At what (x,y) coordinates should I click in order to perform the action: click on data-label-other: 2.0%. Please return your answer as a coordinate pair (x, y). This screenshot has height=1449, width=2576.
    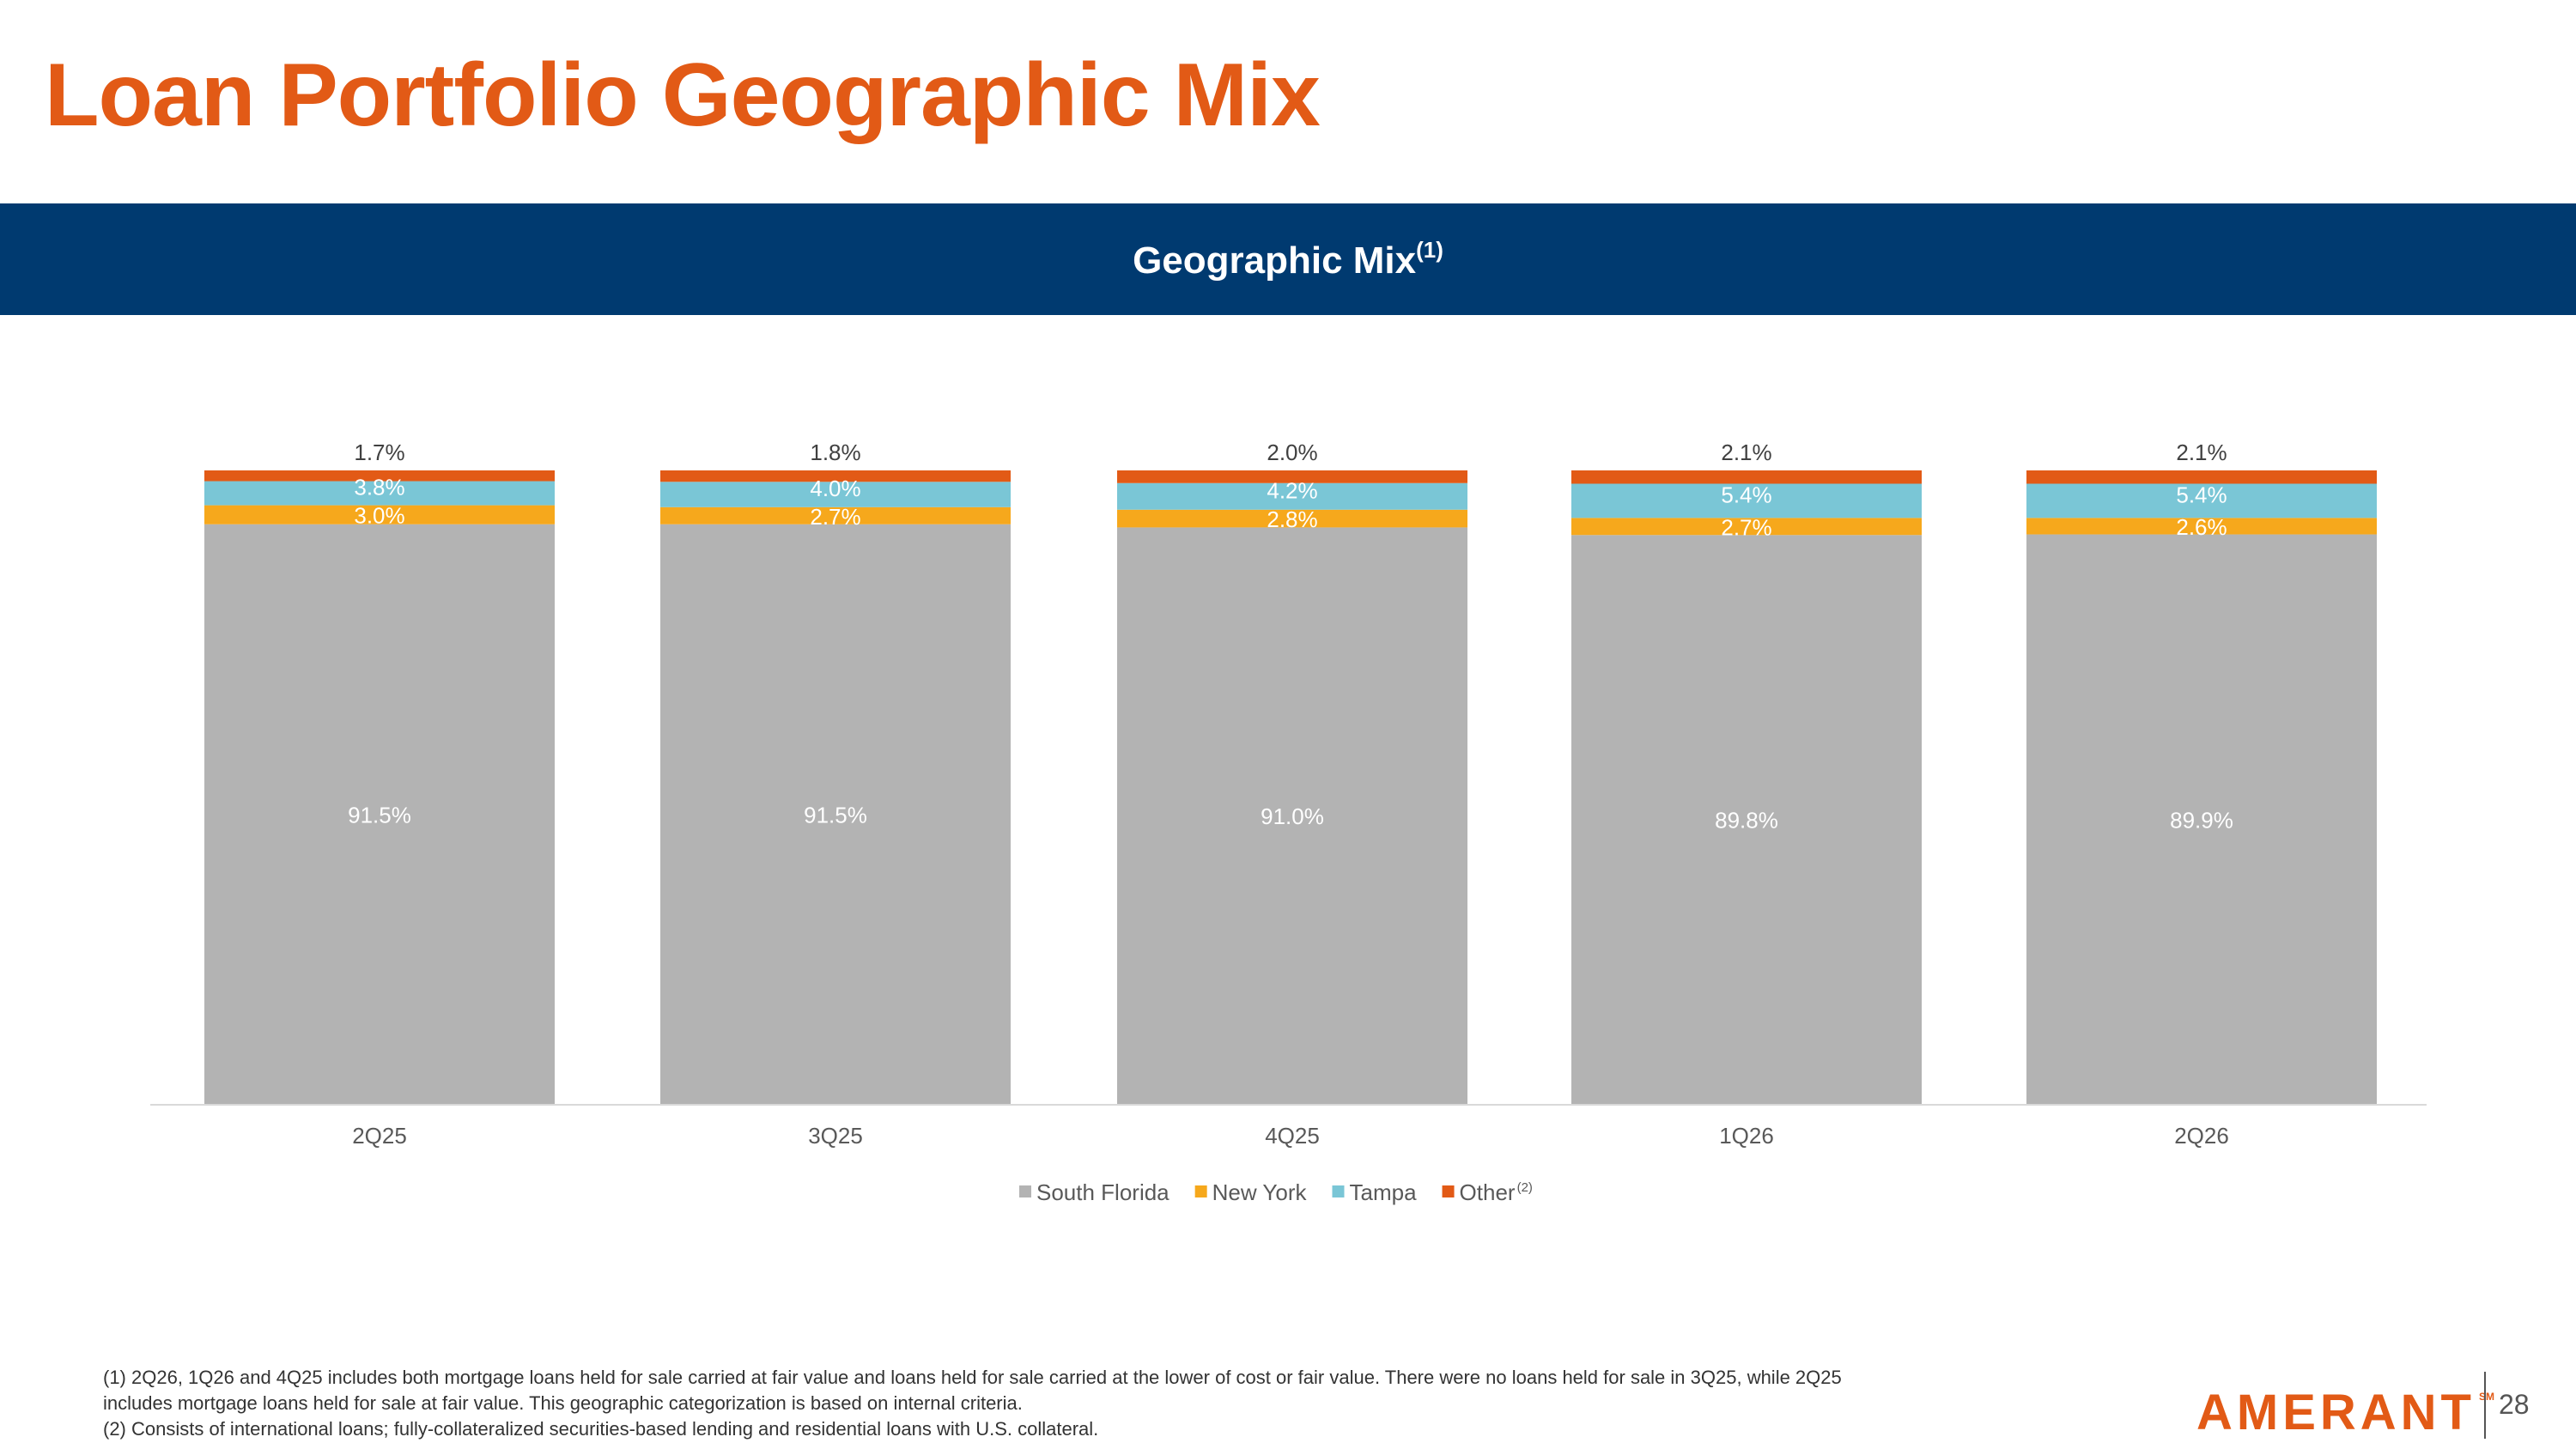
    Looking at the image, I should click on (1292, 453).